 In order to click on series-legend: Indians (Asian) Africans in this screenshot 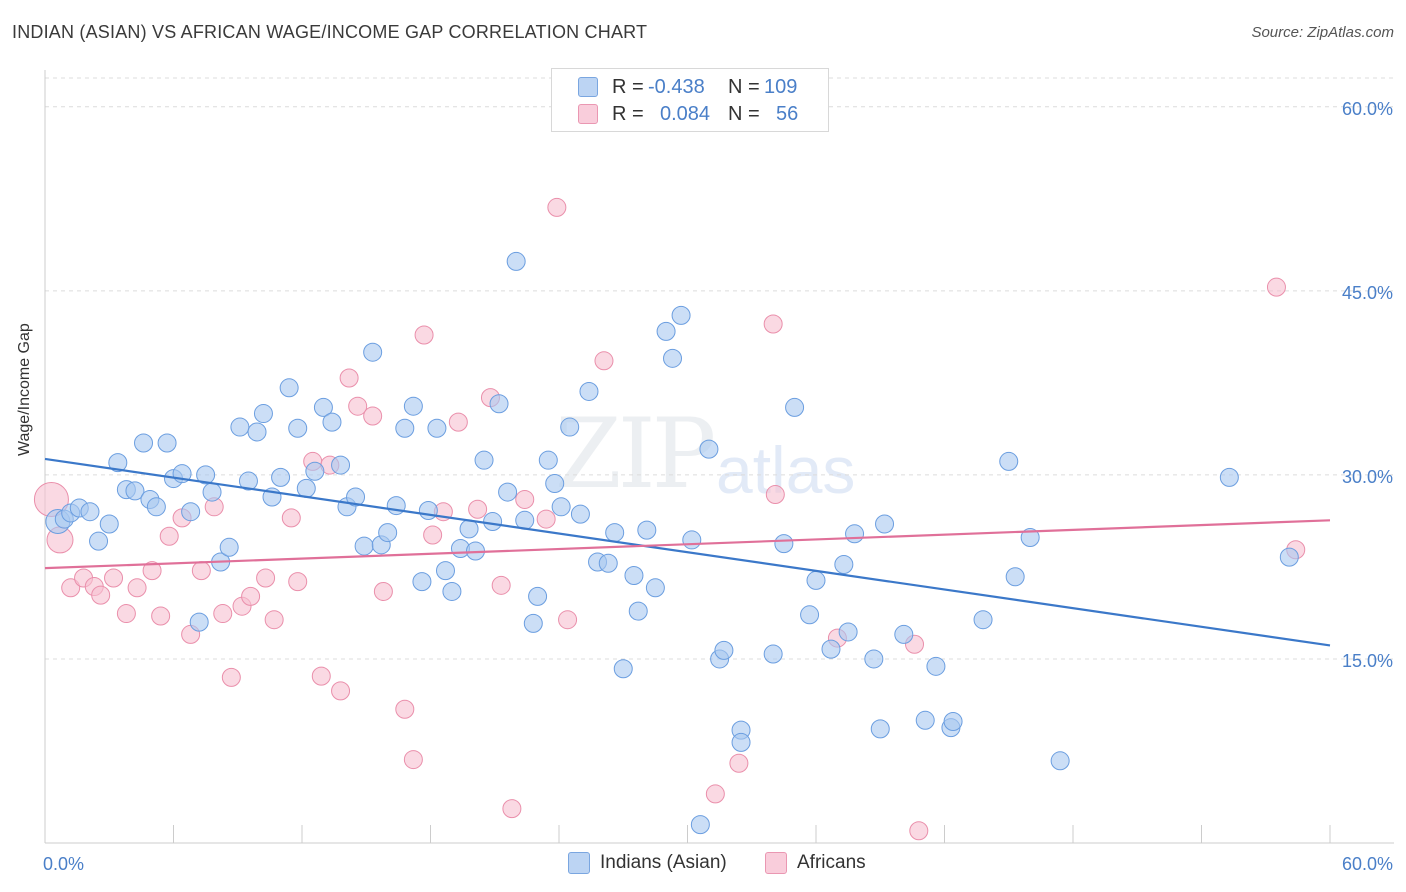, I will do `click(703, 865)`.